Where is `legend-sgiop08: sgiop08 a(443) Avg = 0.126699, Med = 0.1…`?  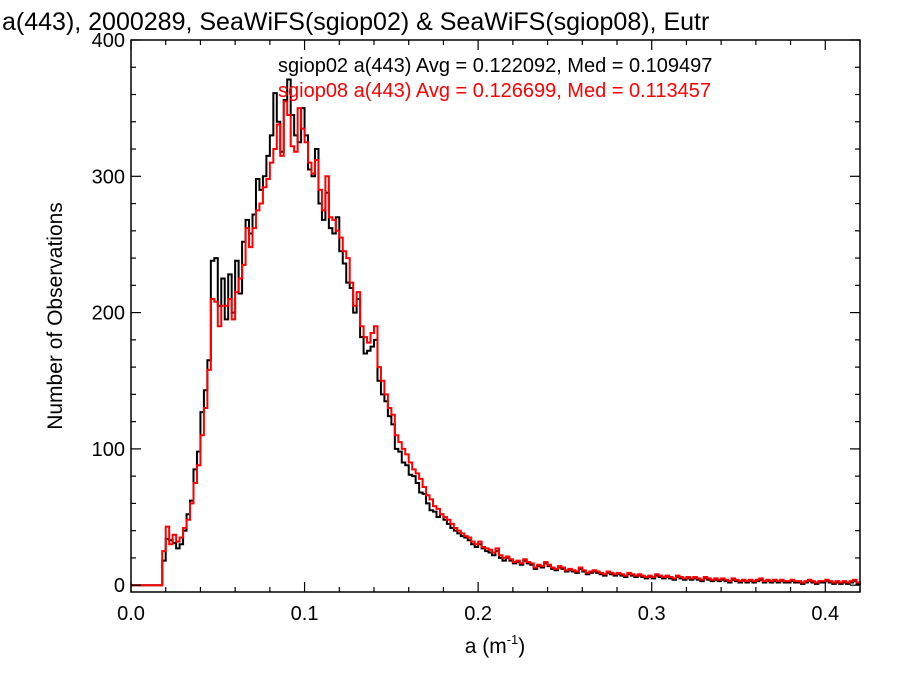 legend-sgiop08: sgiop08 a(443) Avg = 0.126699, Med = 0.1… is located at coordinates (494, 91).